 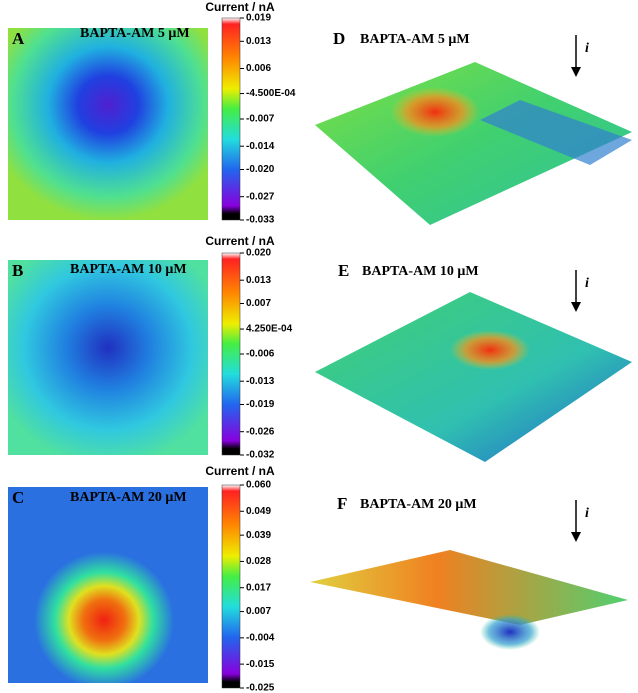 What do you see at coordinates (260, 431) in the screenshot?
I see `tick-label: -0.026` at bounding box center [260, 431].